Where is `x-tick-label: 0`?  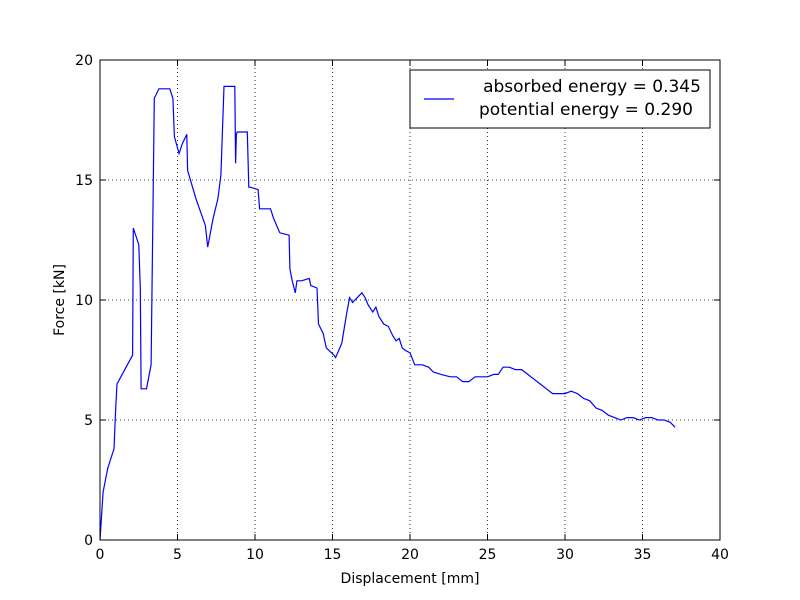 x-tick-label: 0 is located at coordinates (100, 555).